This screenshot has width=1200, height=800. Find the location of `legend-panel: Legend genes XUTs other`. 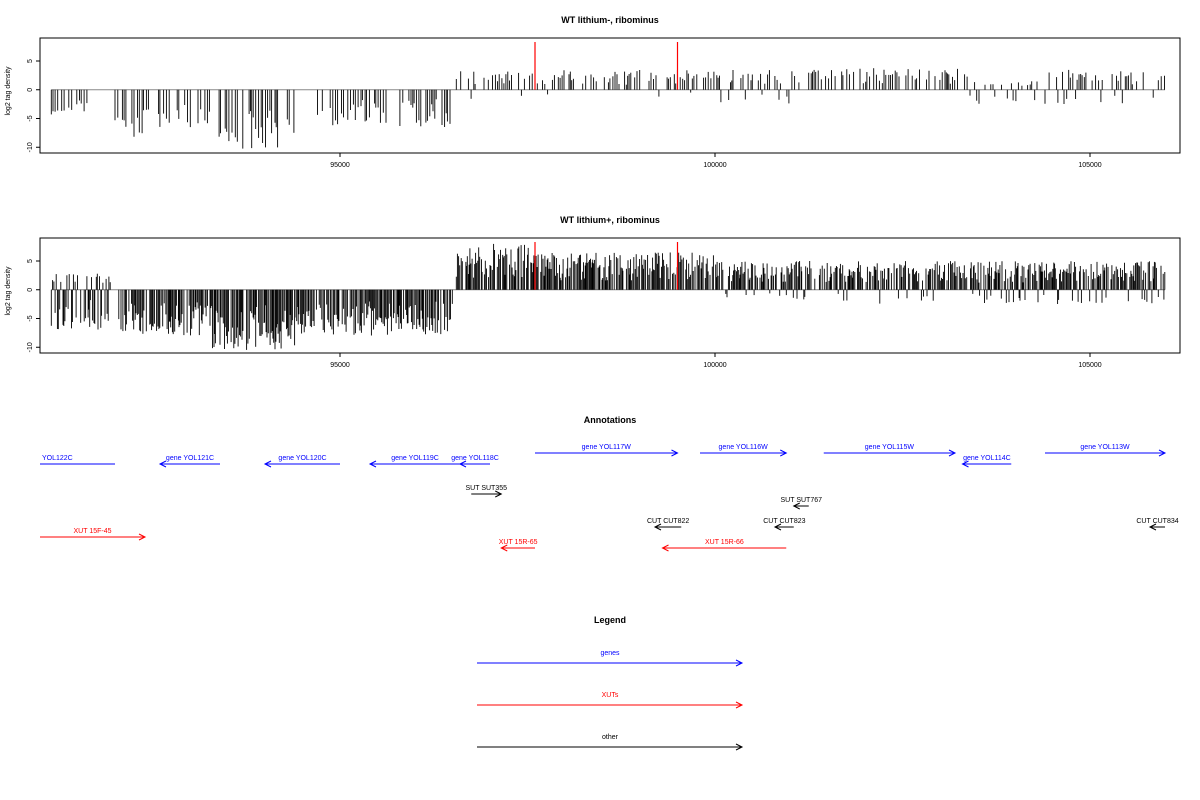

legend-panel: Legend genes XUTs other is located at coordinates (610, 683).